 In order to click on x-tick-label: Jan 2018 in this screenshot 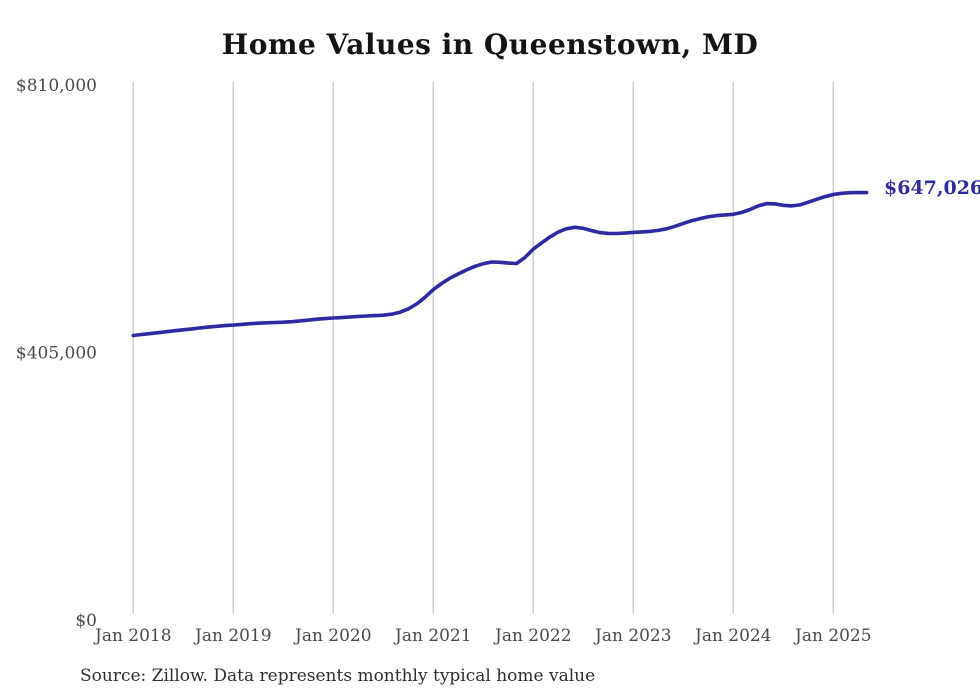, I will do `click(132, 636)`.